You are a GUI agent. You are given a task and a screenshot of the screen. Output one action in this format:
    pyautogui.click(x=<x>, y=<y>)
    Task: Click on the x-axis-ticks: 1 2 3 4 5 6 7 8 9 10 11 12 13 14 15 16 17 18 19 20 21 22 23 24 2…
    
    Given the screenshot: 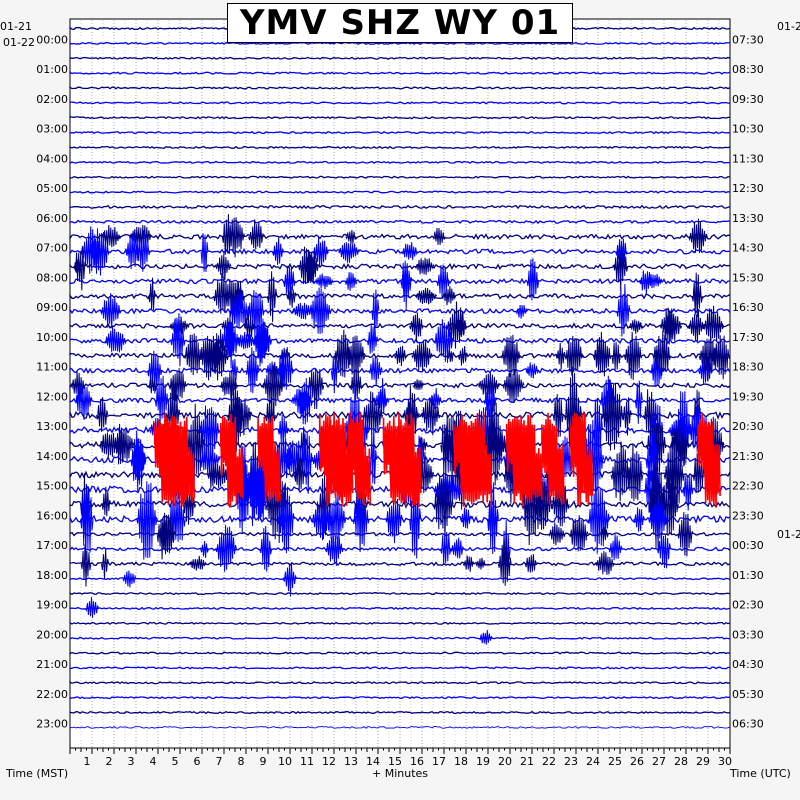 What is the action you would take?
    pyautogui.click(x=400, y=758)
    